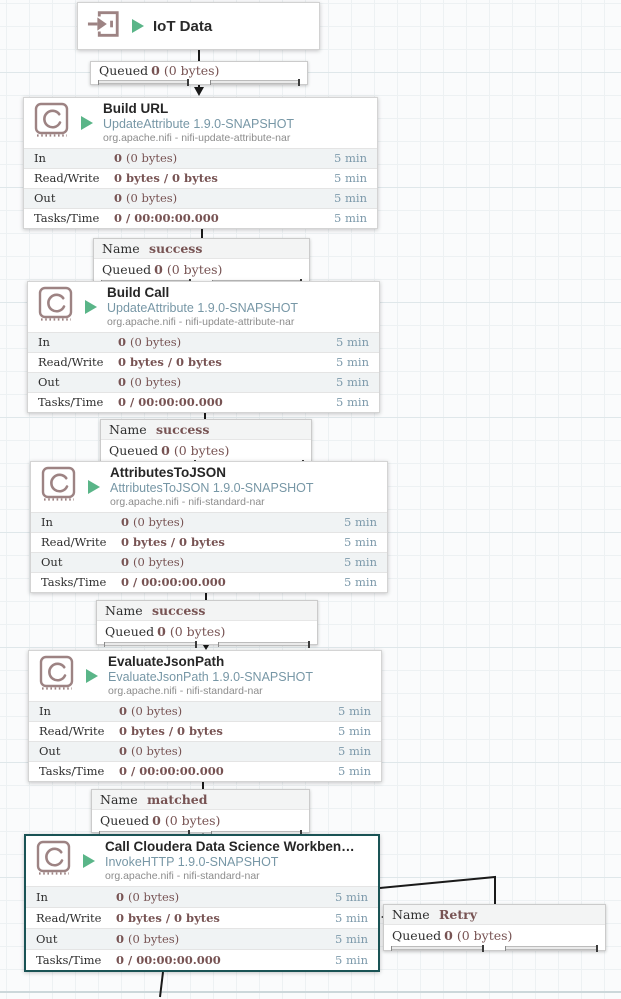 The image size is (621, 999). I want to click on name-row: Name matched, so click(200, 800).